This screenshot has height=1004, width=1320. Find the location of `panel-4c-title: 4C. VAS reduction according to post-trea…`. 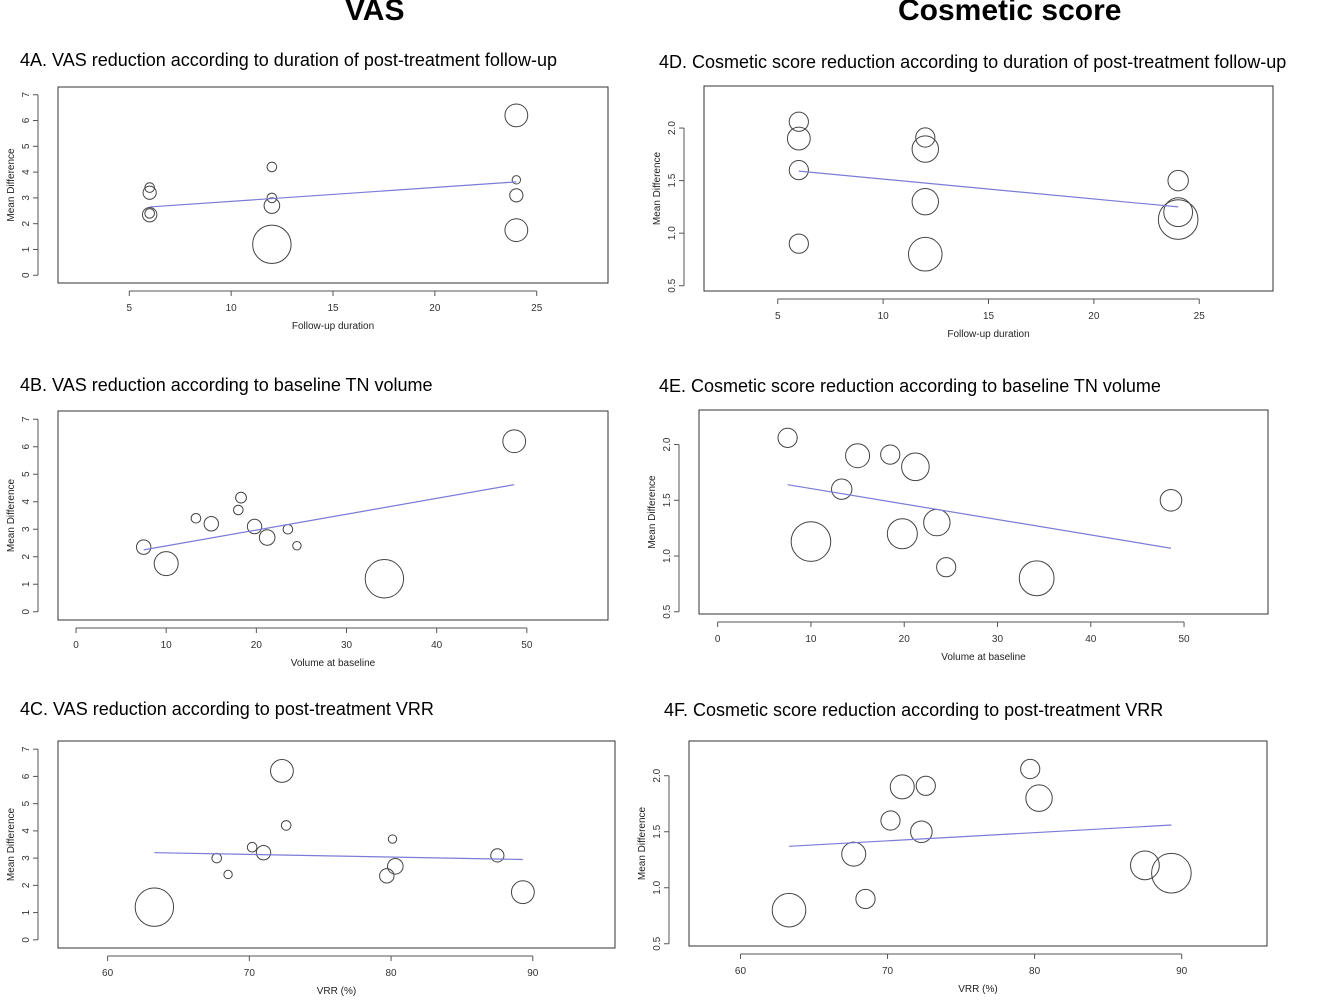

panel-4c-title: 4C. VAS reduction according to post-trea… is located at coordinates (227, 709).